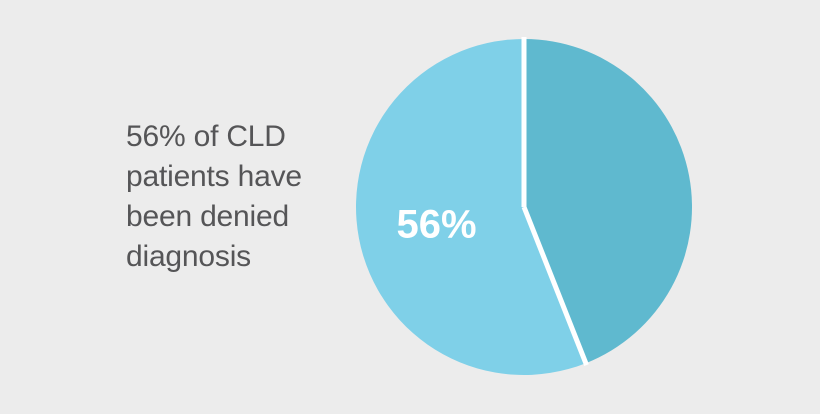 The height and width of the screenshot is (414, 820). I want to click on slice-label-denied: 56%, so click(437, 225).